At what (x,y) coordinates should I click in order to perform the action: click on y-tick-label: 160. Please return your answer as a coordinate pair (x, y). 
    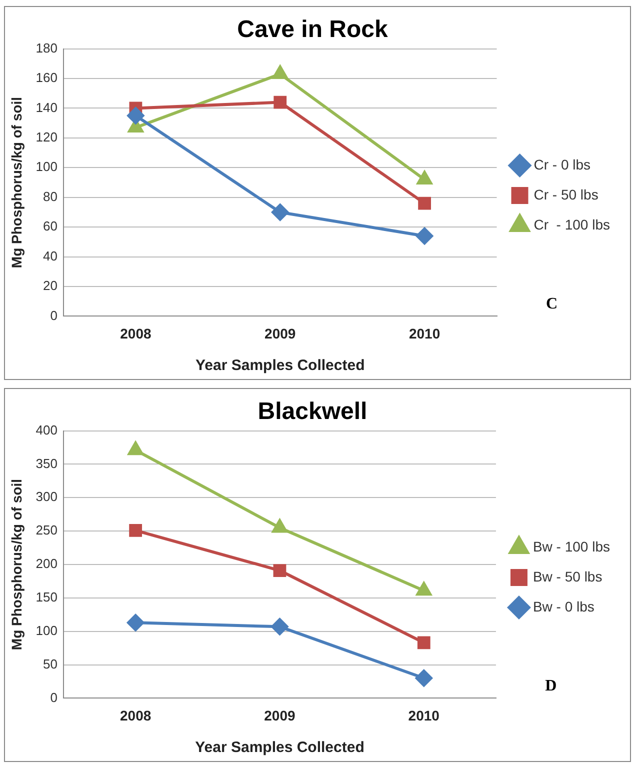
    Looking at the image, I should click on (47, 78).